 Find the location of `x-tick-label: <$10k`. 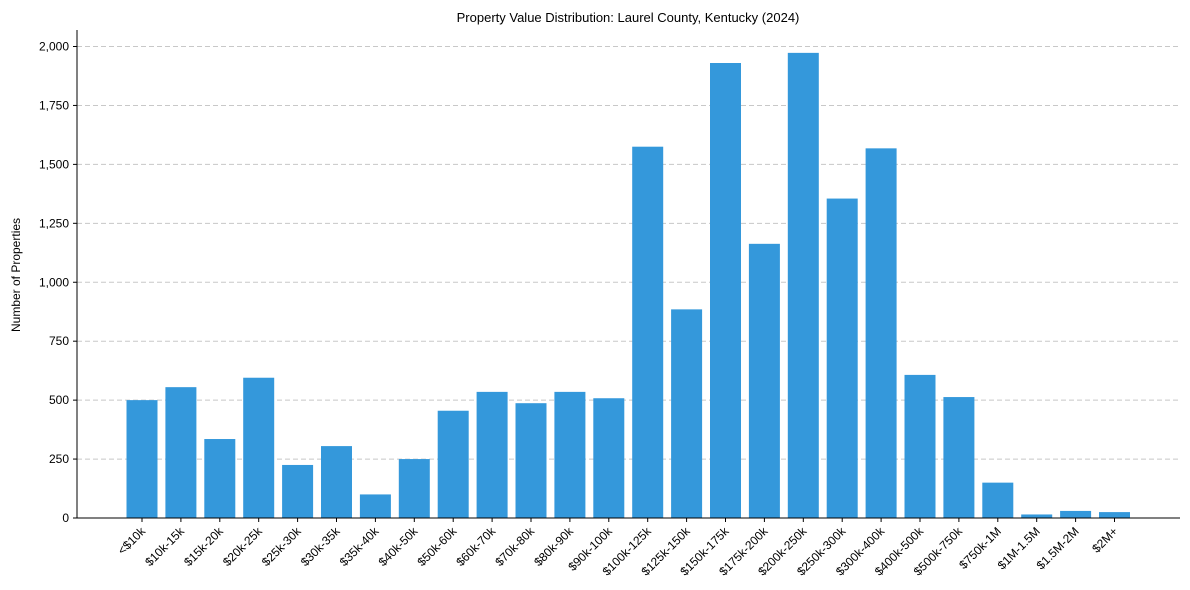

x-tick-label: <$10k is located at coordinates (132, 541).